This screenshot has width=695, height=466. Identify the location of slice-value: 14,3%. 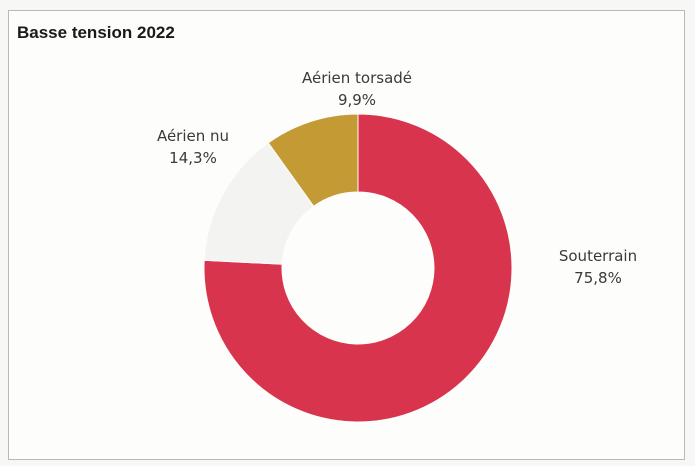
(193, 158).